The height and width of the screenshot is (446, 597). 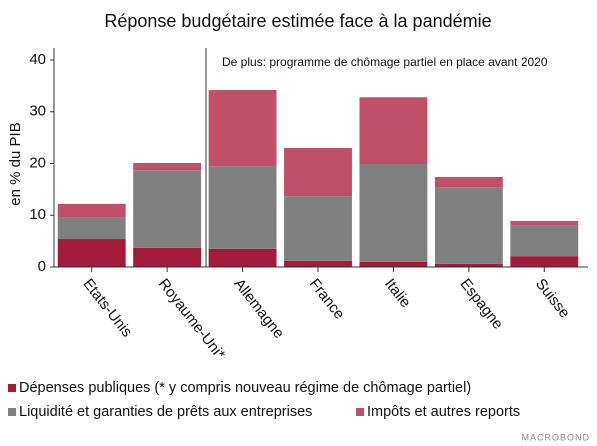 I want to click on watermark: MACROBOND, so click(x=555, y=437).